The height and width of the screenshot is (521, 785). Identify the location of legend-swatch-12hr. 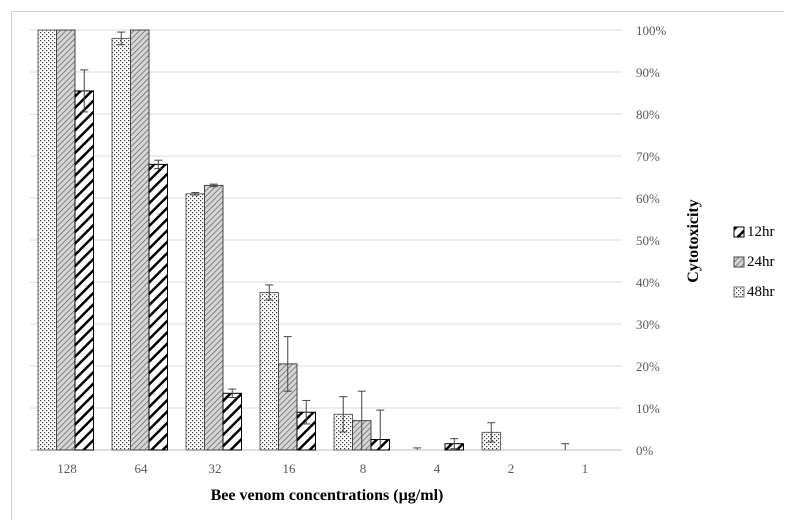
(739, 232).